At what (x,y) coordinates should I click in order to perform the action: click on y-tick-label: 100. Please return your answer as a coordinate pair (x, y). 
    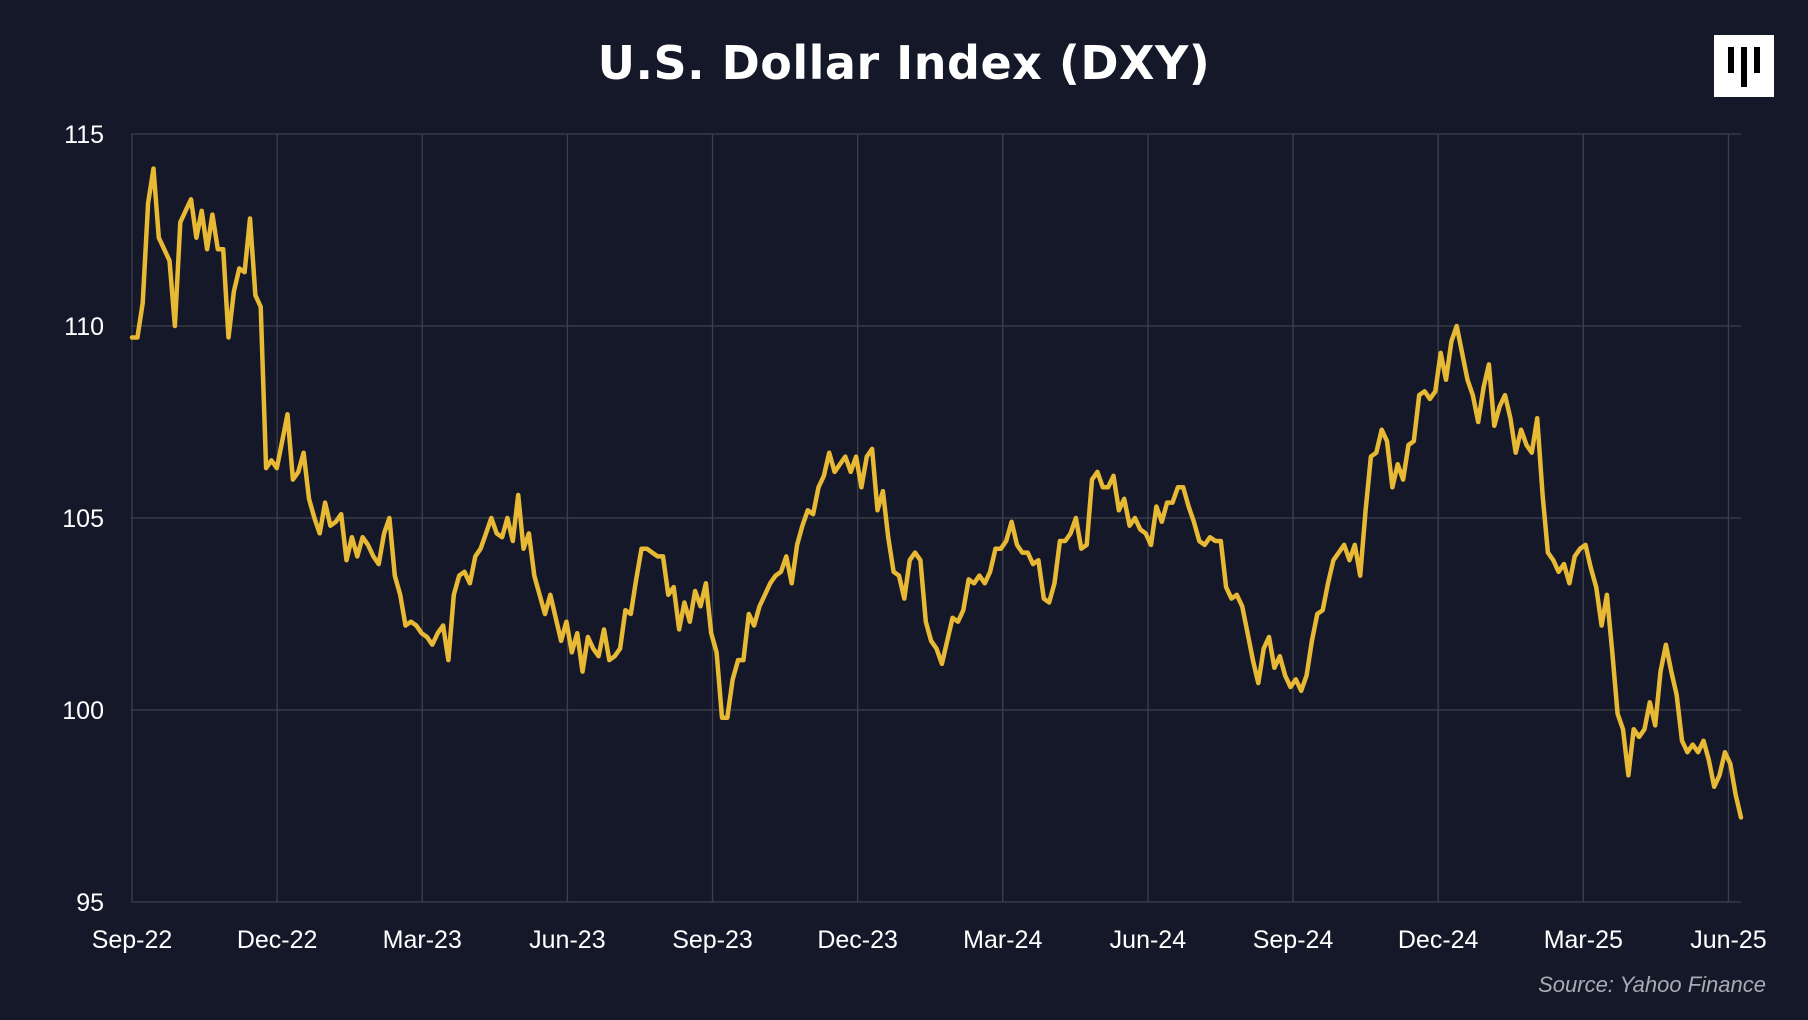
    Looking at the image, I should click on (83, 711).